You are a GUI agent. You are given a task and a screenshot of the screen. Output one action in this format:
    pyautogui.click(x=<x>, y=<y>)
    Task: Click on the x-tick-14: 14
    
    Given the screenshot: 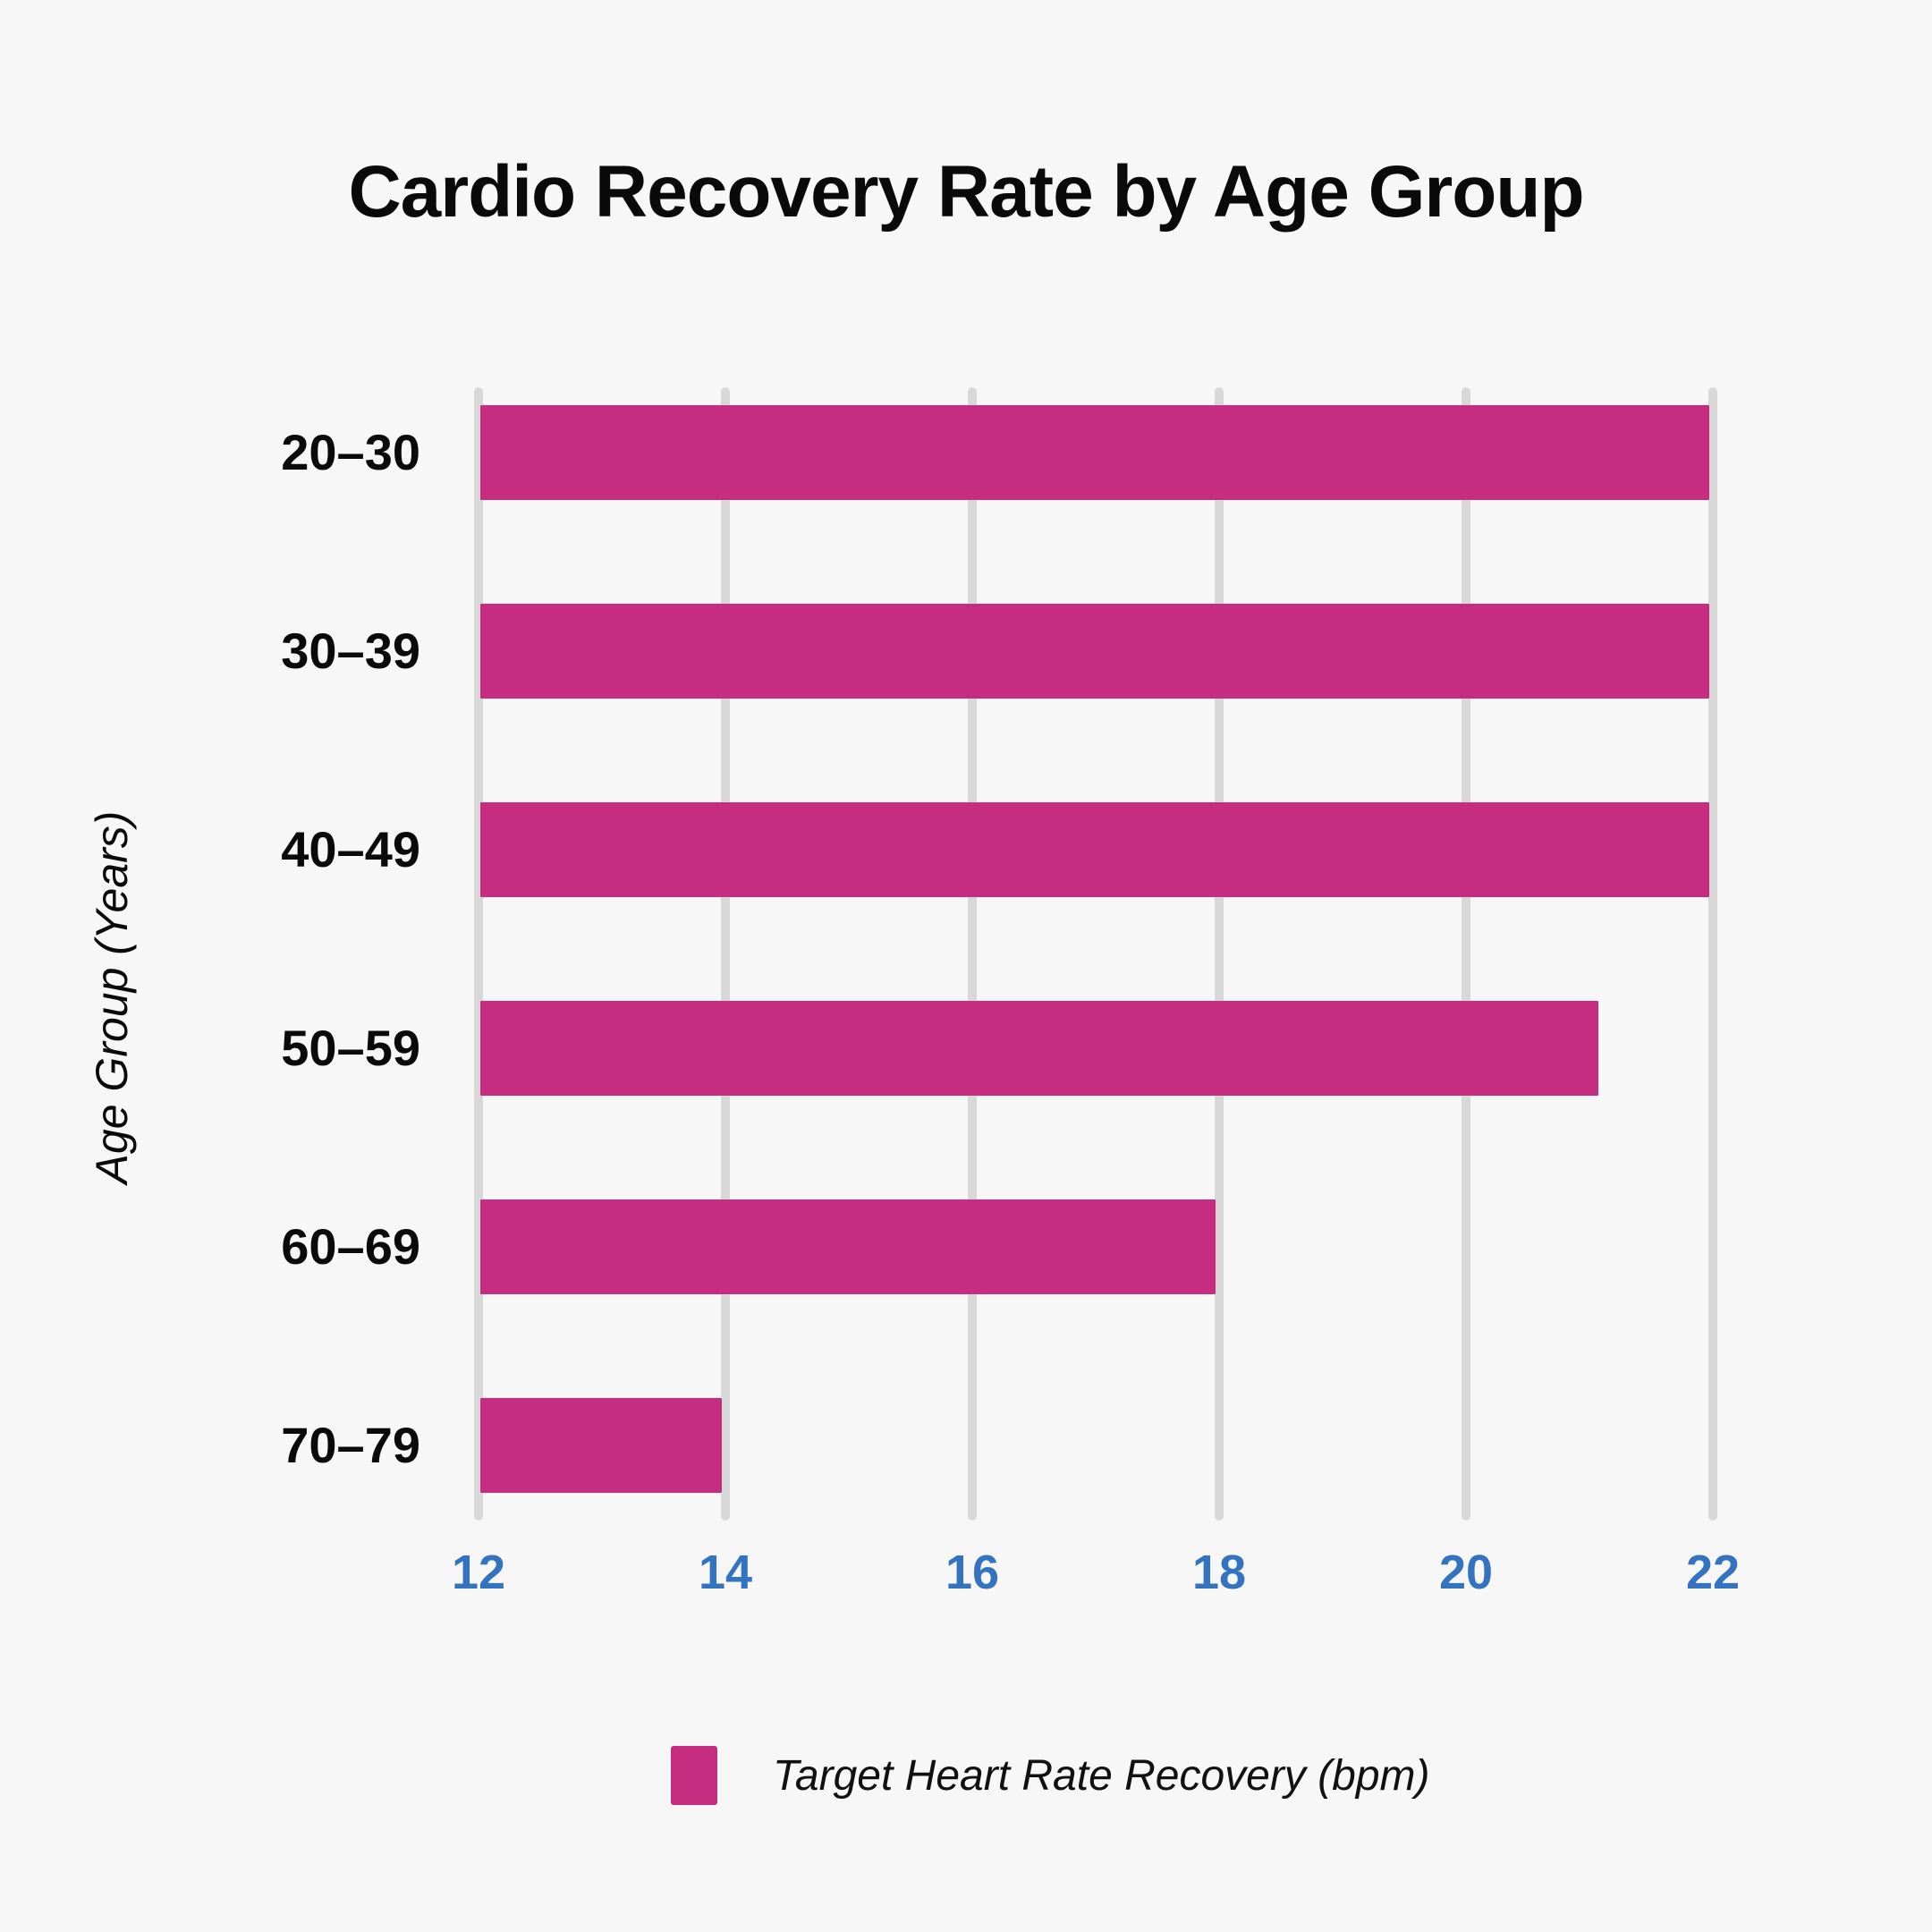 What is the action you would take?
    pyautogui.click(x=725, y=1572)
    